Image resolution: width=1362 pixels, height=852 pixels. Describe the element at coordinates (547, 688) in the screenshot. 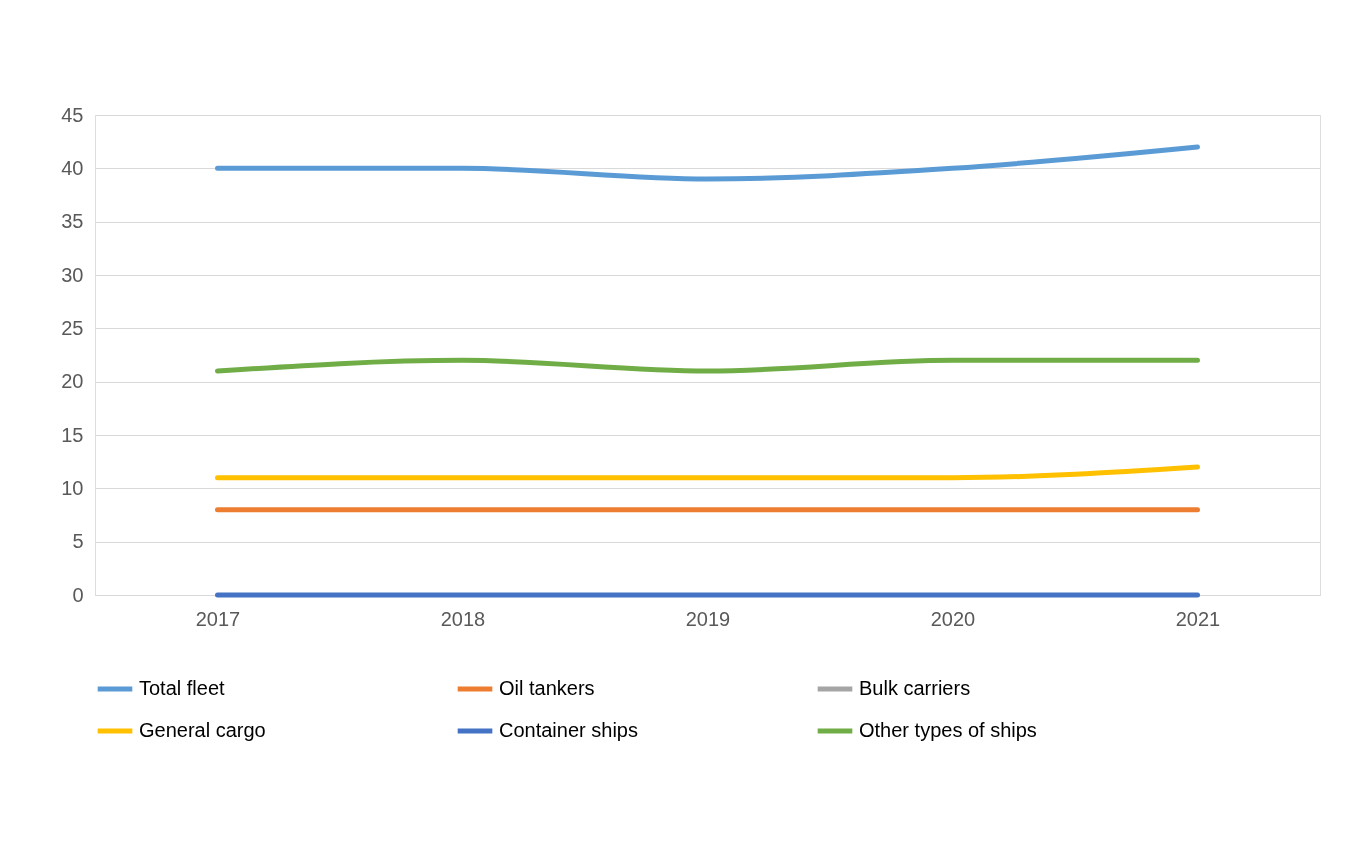

I see `legend-label: Oil tankers` at that location.